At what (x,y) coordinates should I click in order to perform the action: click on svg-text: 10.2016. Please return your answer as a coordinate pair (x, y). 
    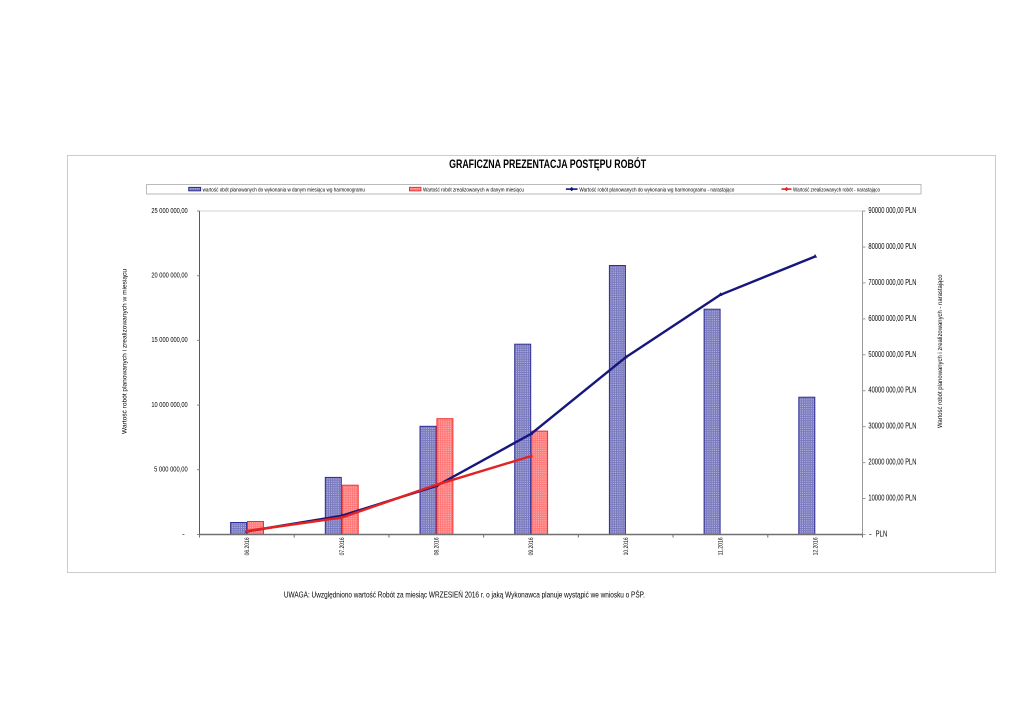
    Looking at the image, I should click on (626, 546).